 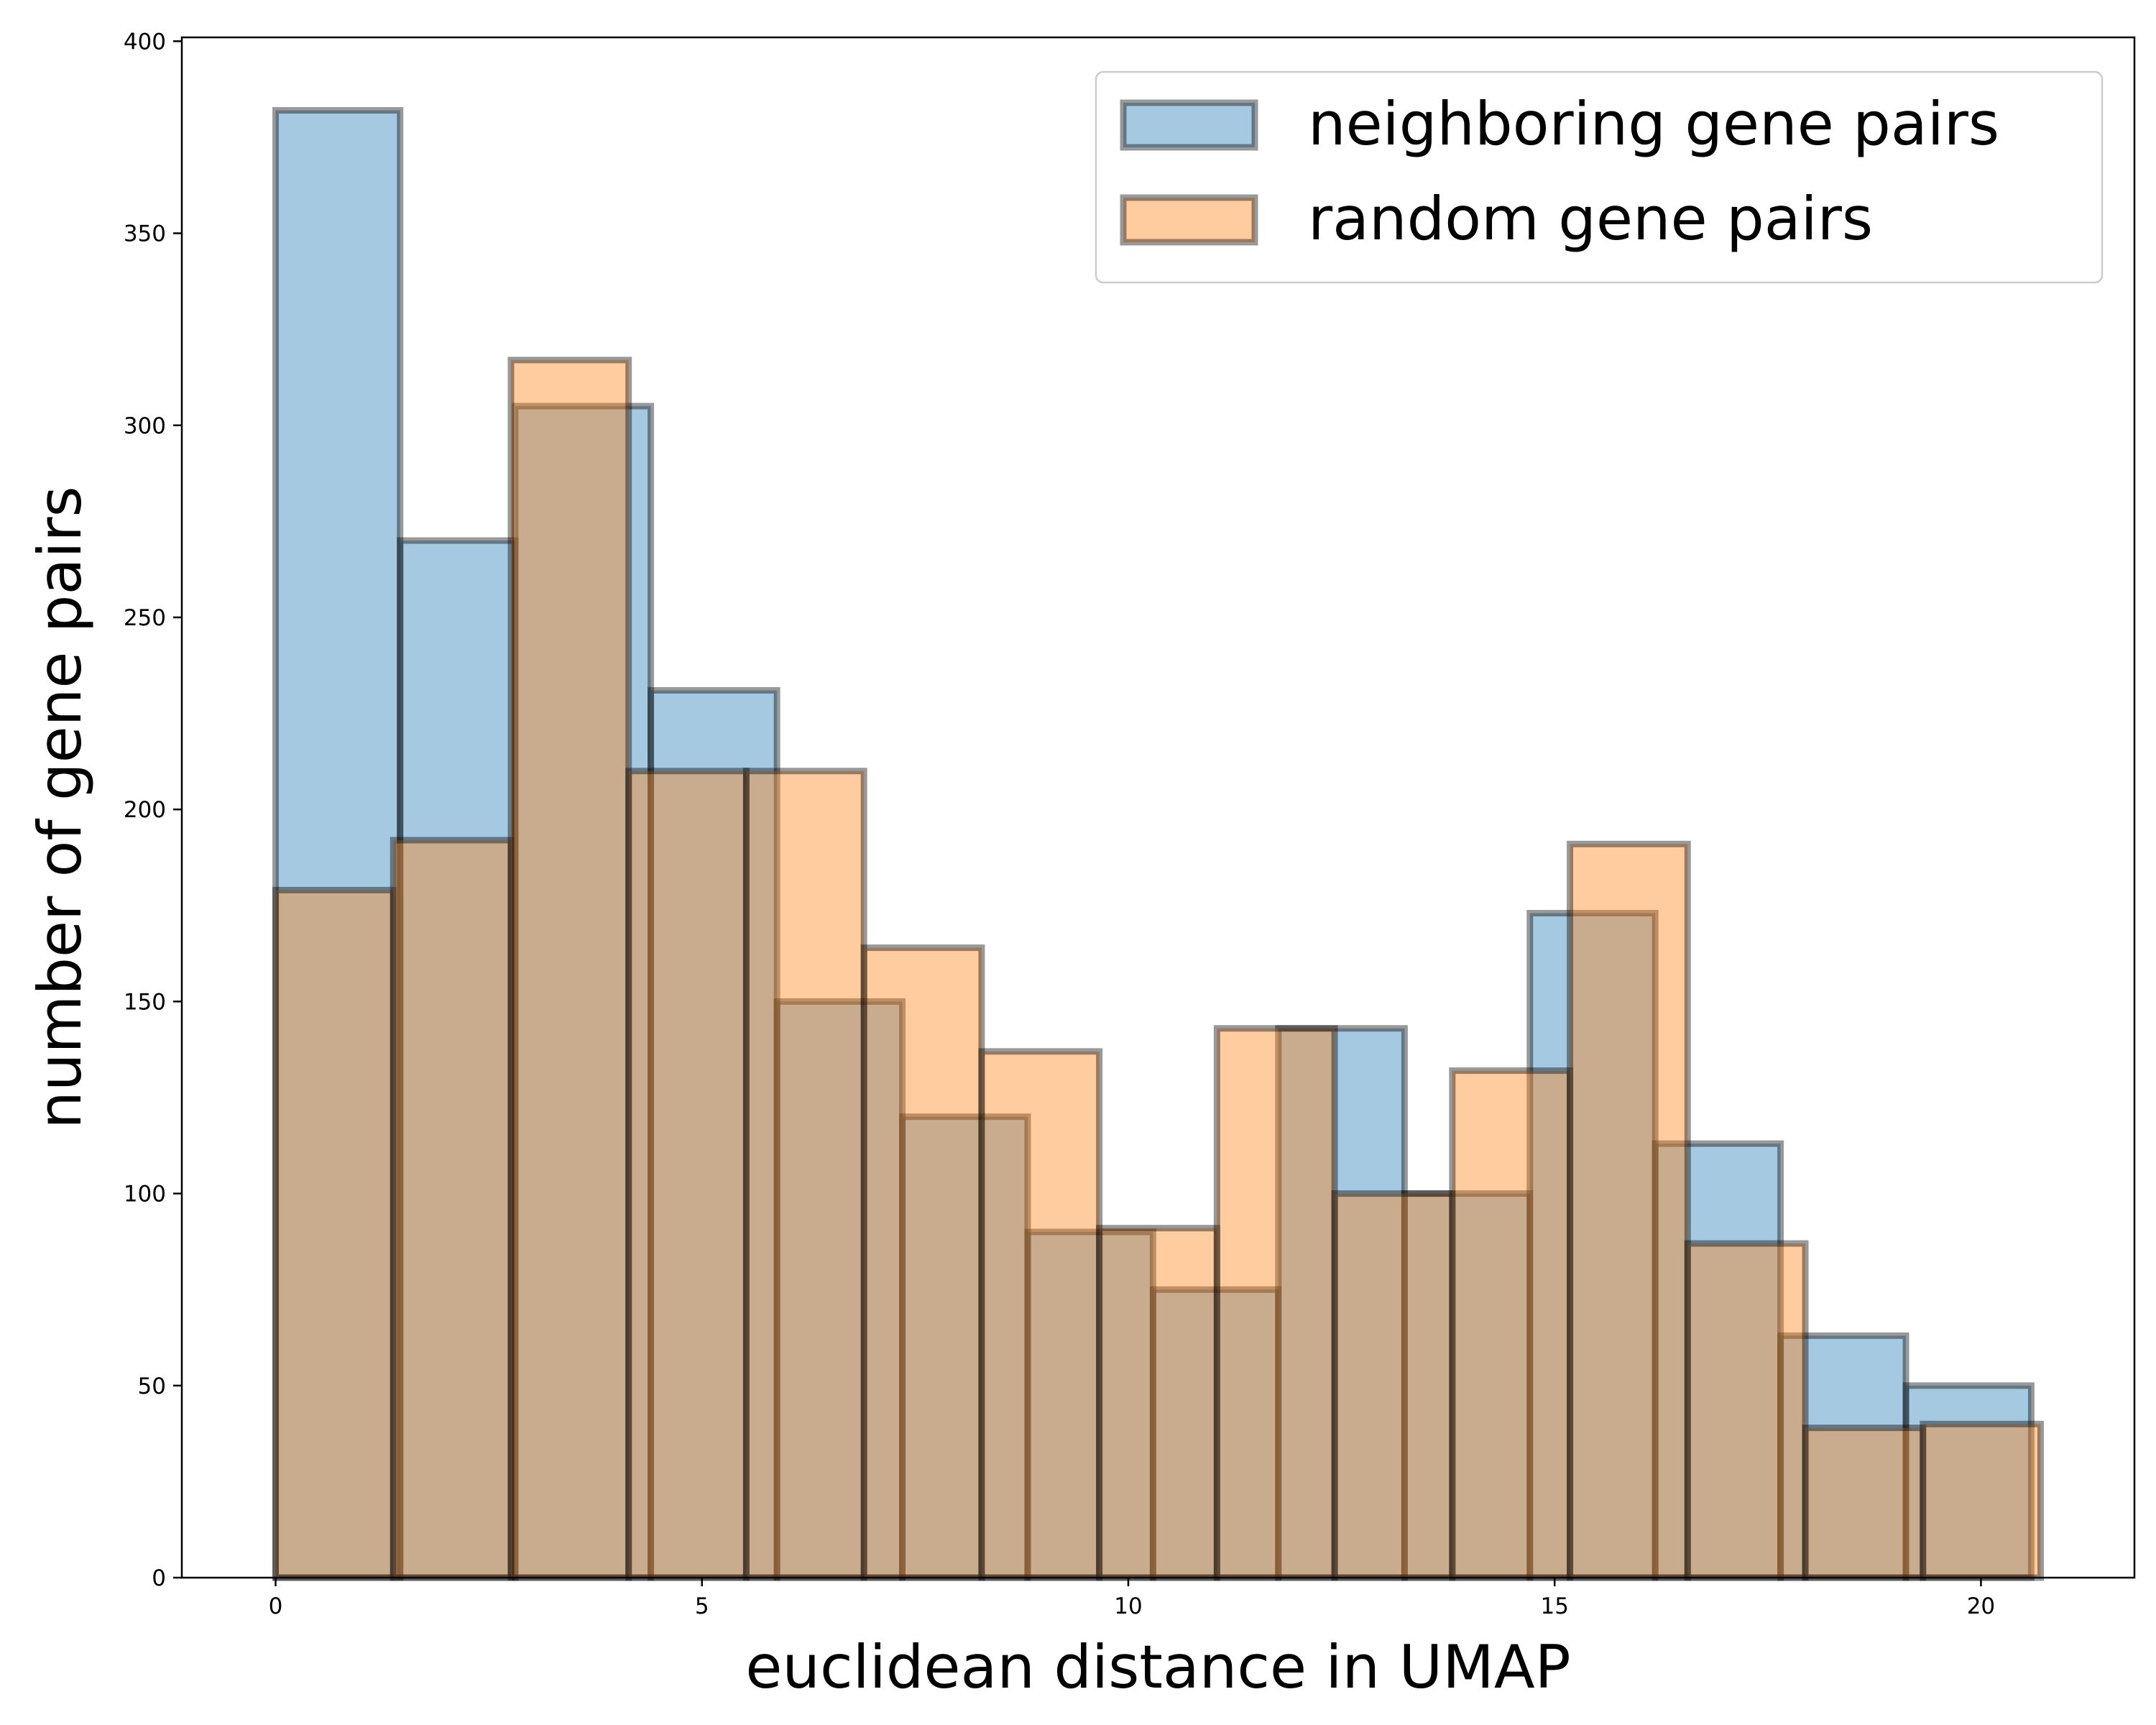 I want to click on y-tick-label-7: 350, so click(x=145, y=234).